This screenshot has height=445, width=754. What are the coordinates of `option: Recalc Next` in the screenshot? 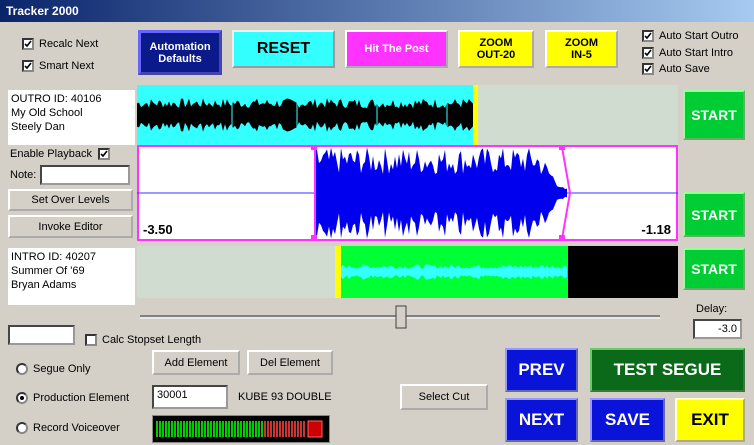 It's located at (60, 44).